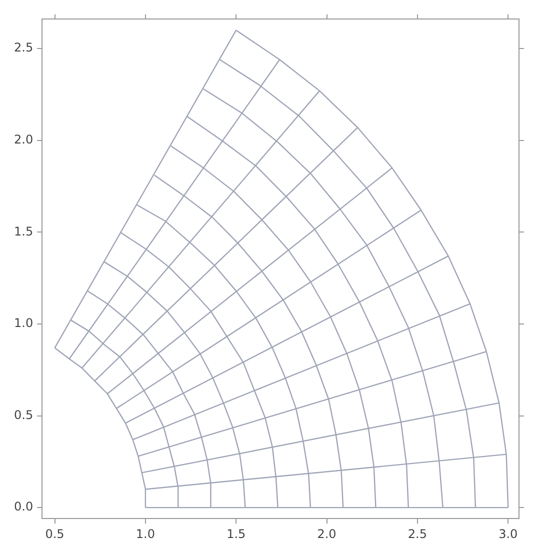  I want to click on x-tick-label: 0.5, so click(54, 533).